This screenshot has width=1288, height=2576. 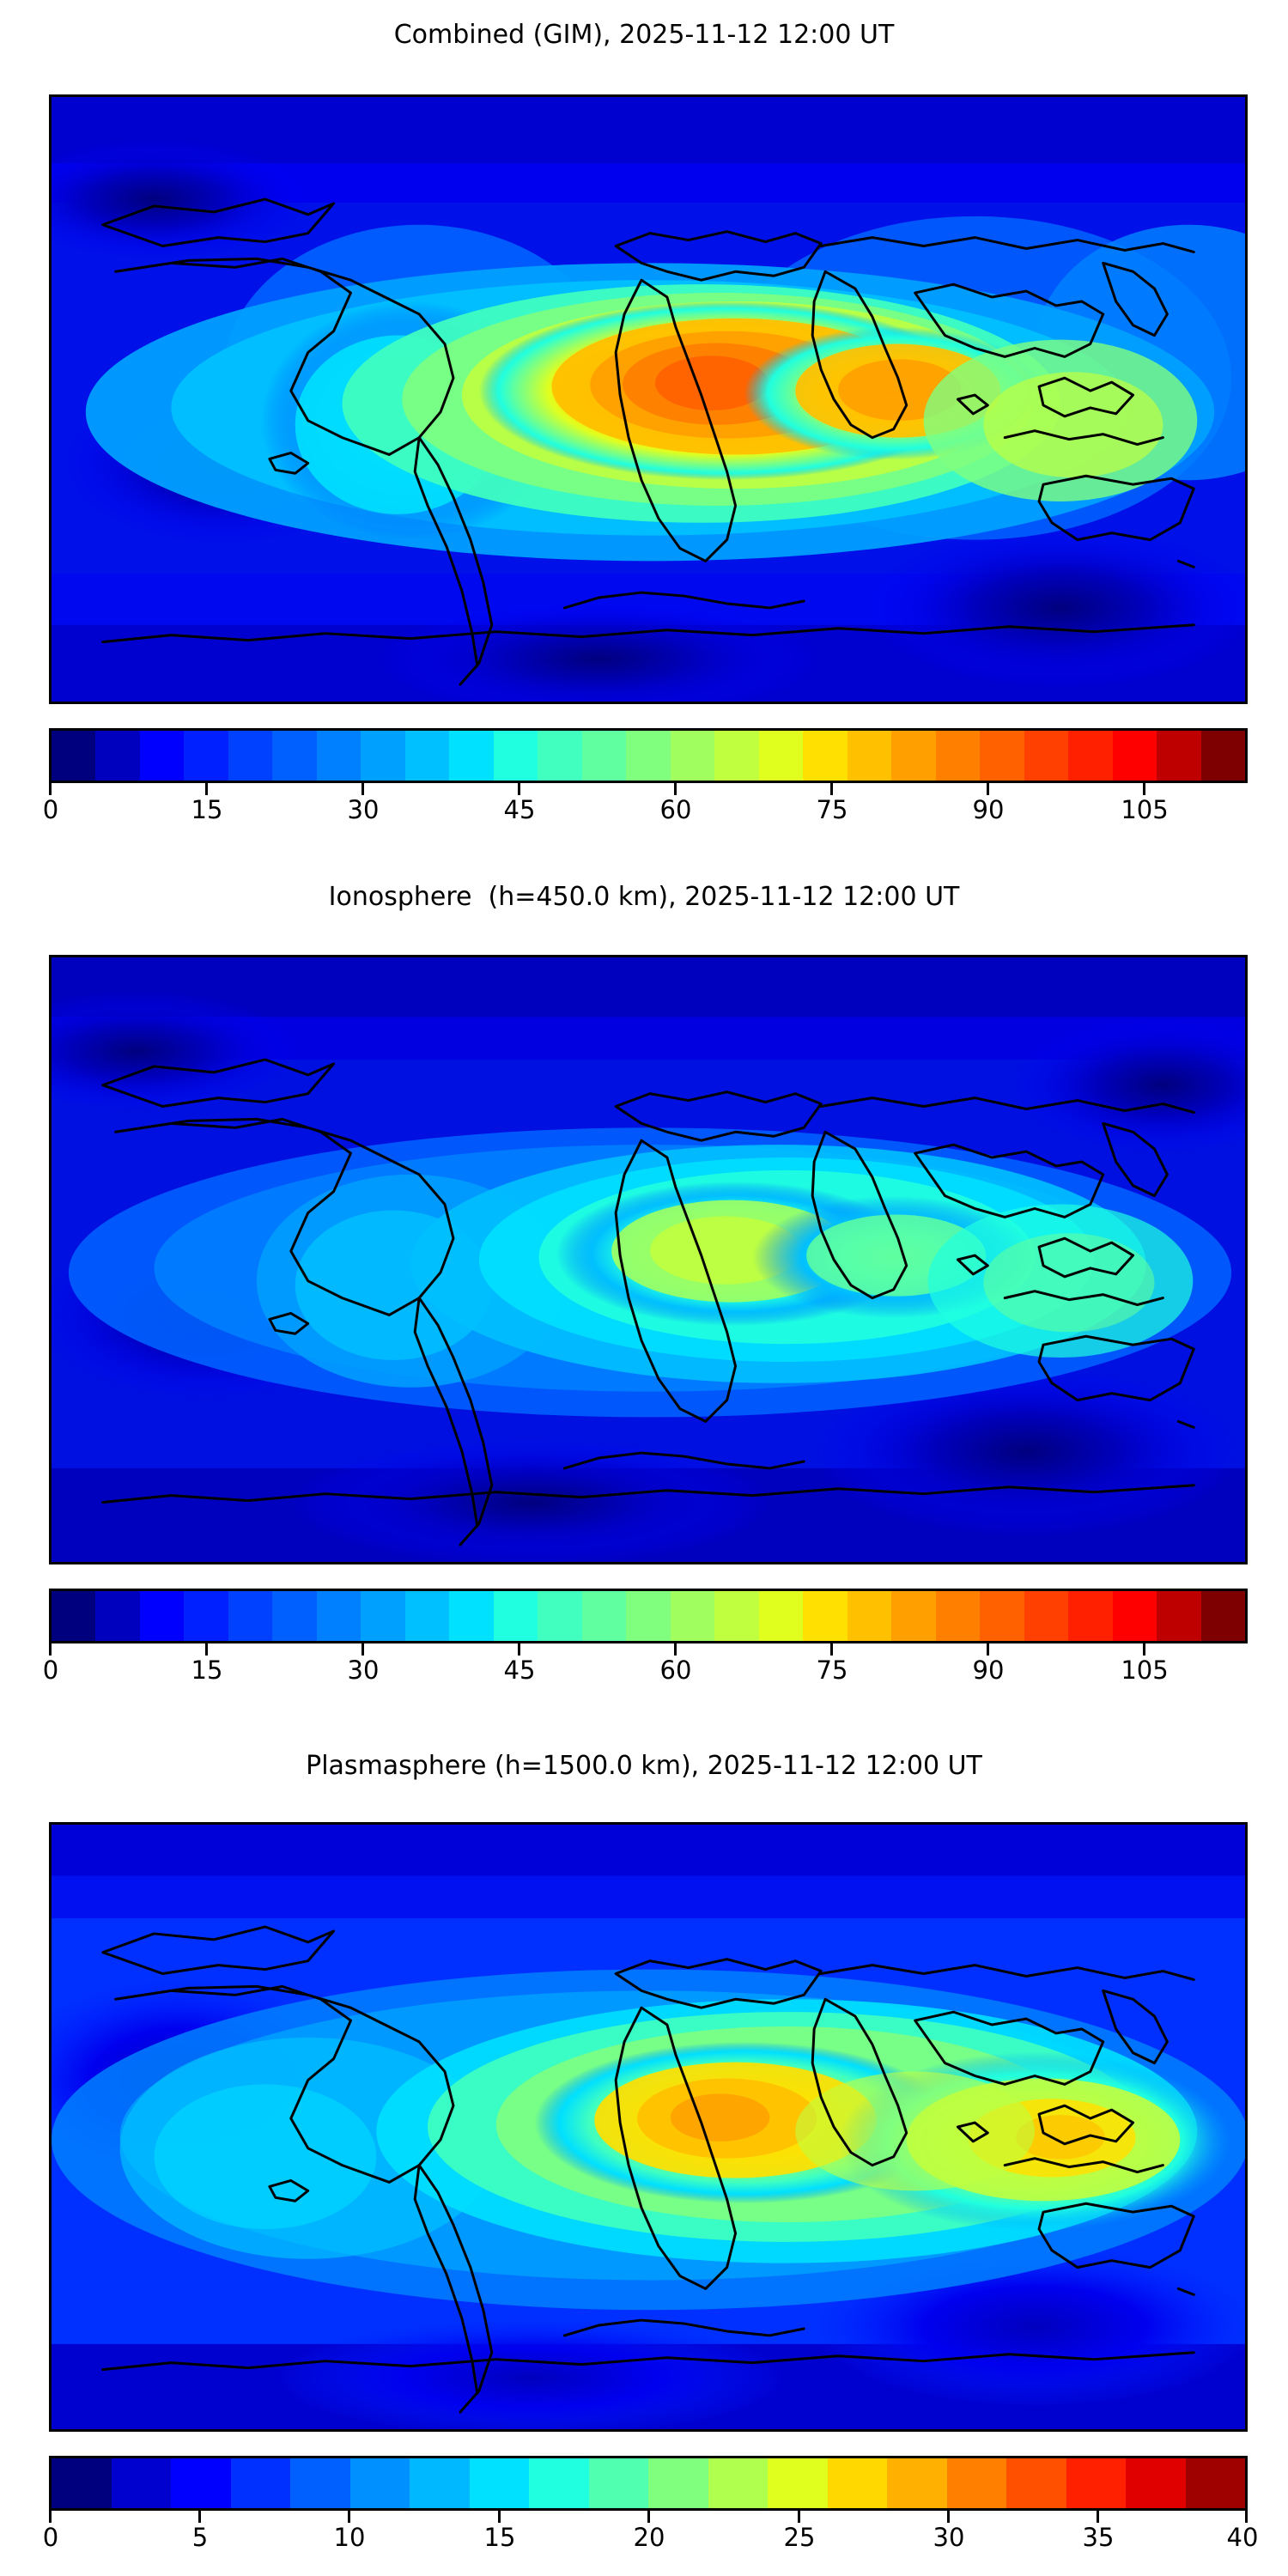 What do you see at coordinates (649, 755) in the screenshot?
I see `colorbar-gradient-combined-gim` at bounding box center [649, 755].